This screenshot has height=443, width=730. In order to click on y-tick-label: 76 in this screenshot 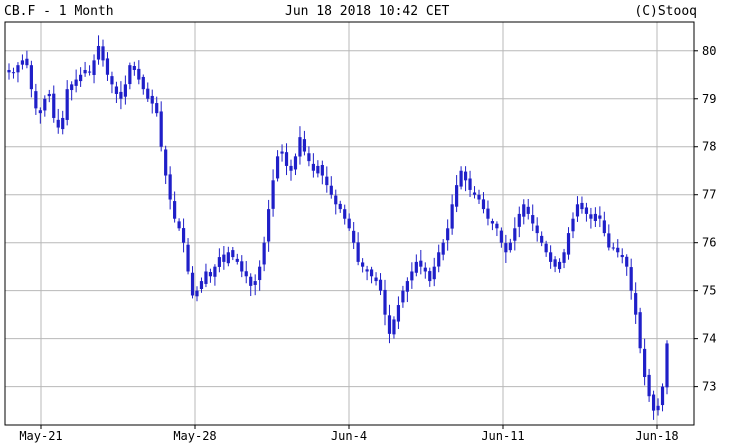, I will do `click(709, 243)`.